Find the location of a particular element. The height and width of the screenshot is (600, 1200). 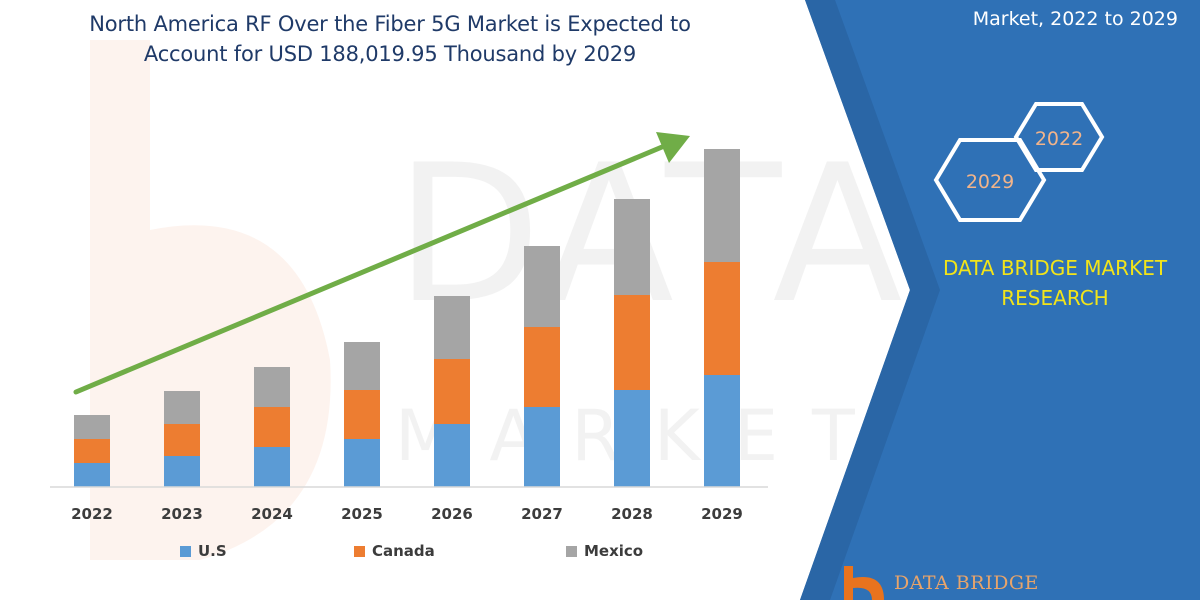

x-tick-label: 2024 is located at coordinates (272, 514).